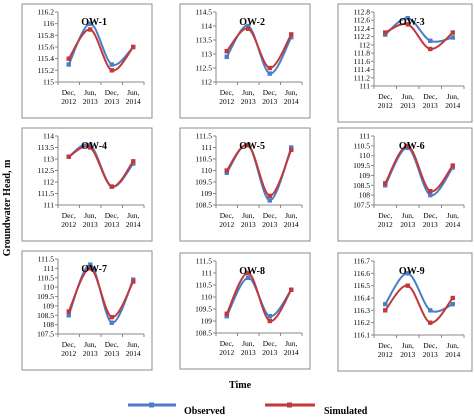 This screenshot has height=417, width=474. Describe the element at coordinates (361, 322) in the screenshot. I see `y-tick-label: 116.2` at that location.